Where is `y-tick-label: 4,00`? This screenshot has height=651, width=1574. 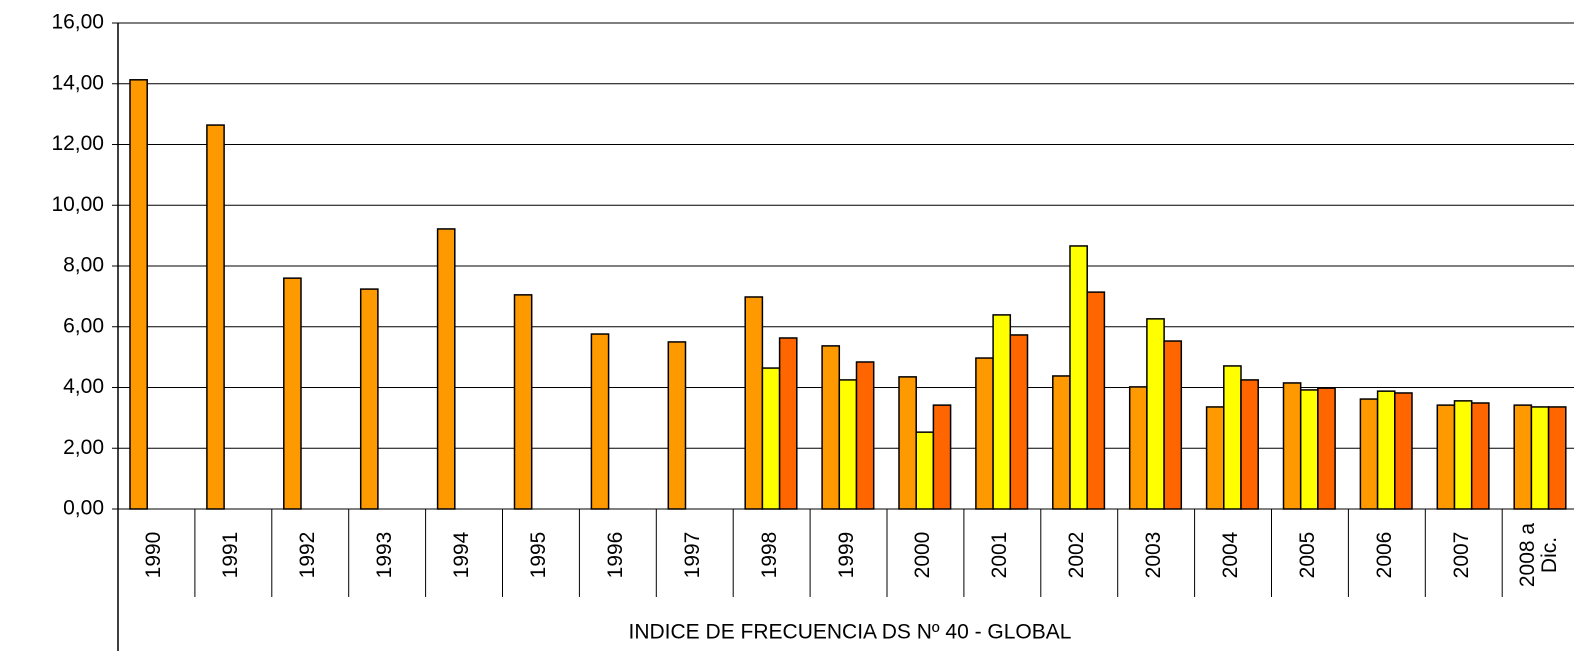 y-tick-label: 4,00 is located at coordinates (83, 386).